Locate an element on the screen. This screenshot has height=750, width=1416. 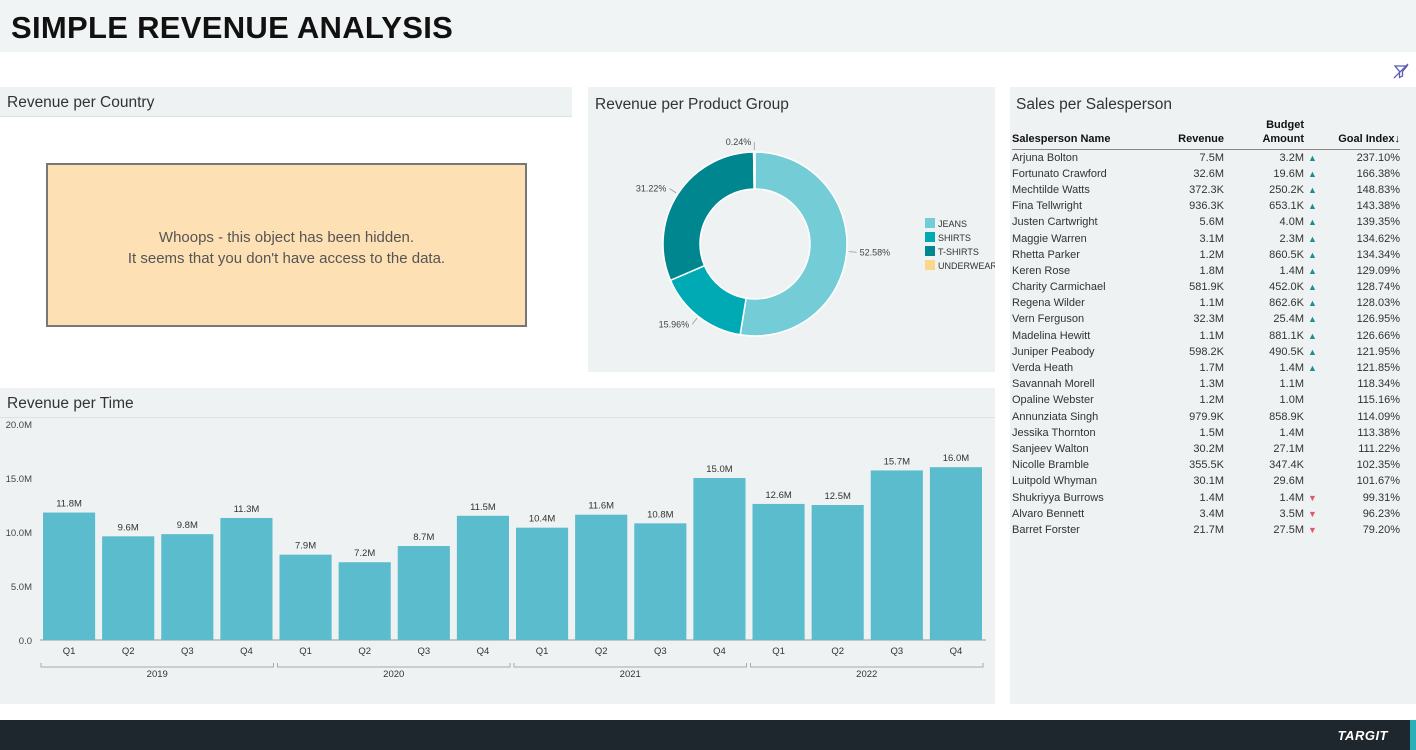
panel-title: Revenue per Time is located at coordinates (70, 403).